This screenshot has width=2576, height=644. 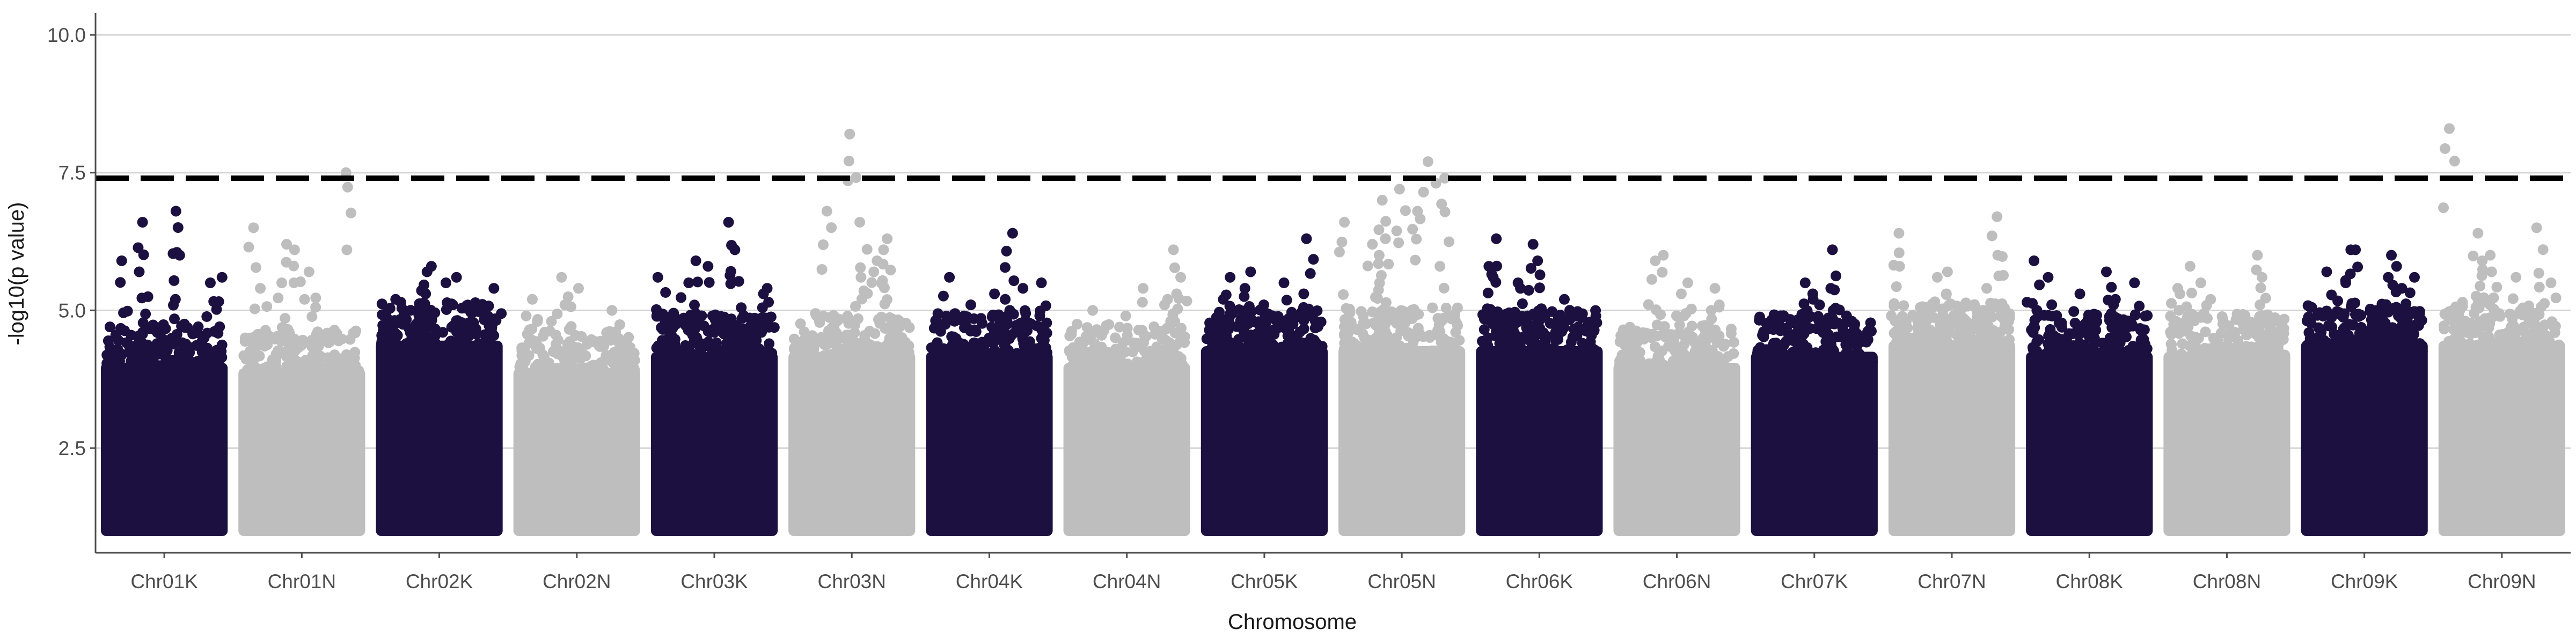 I want to click on chromosome-group-chr05n, so click(x=1400, y=346).